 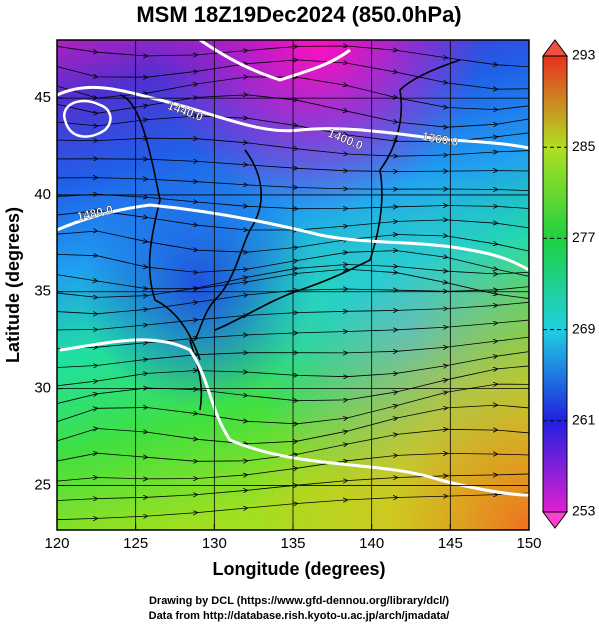 I want to click on x-tick-label: 120, so click(x=56, y=543).